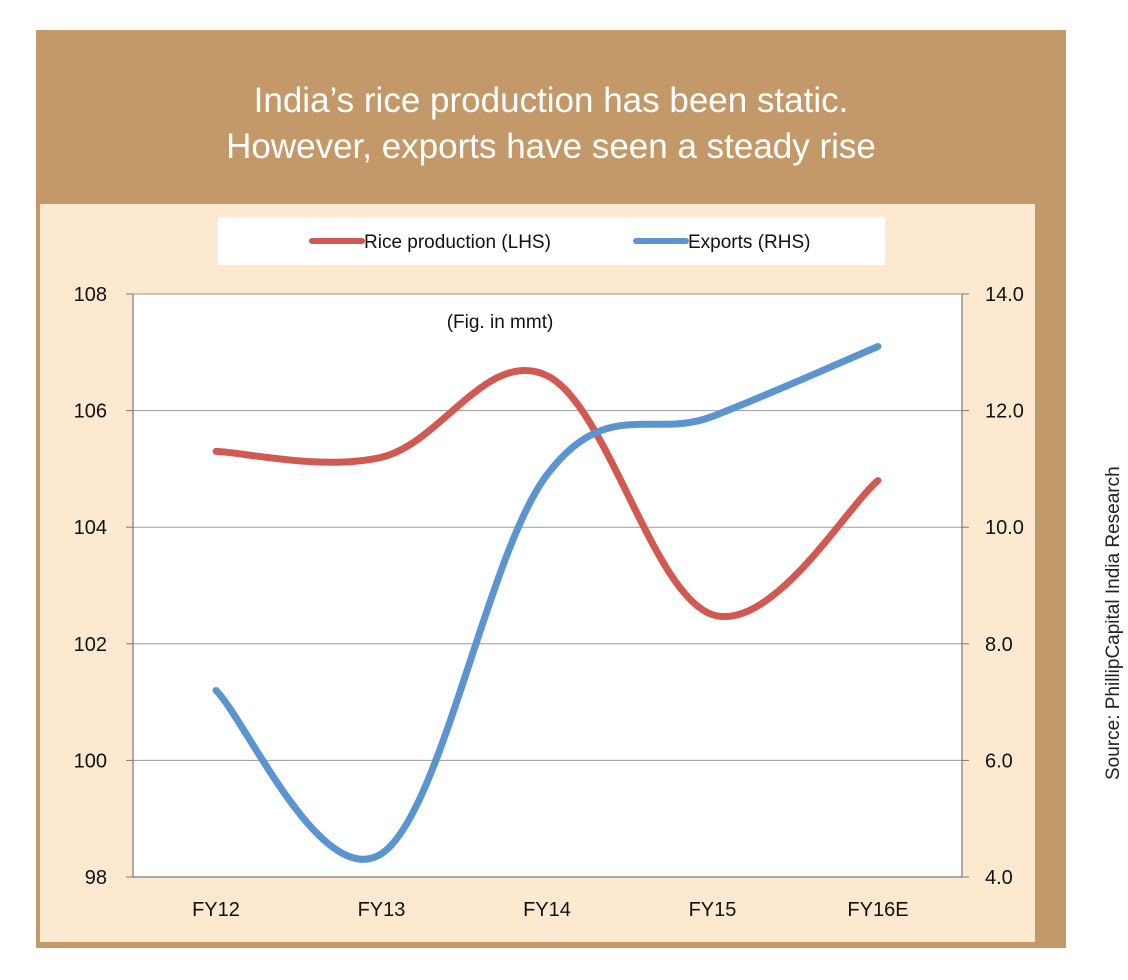  I want to click on legend-label-production: Rice production (LHS), so click(457, 242).